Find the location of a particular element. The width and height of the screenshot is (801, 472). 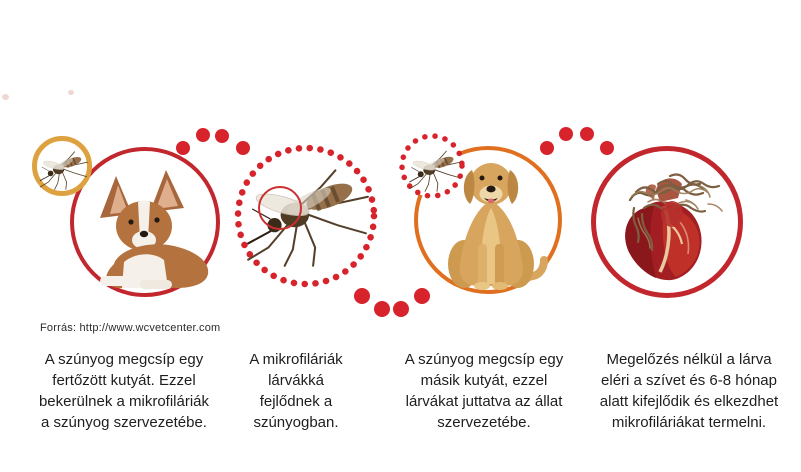

stage1-circle is located at coordinates (145, 222).